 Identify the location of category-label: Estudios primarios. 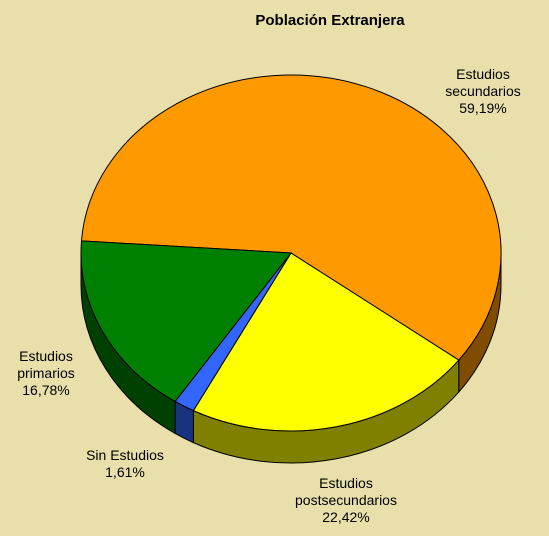
(46, 364).